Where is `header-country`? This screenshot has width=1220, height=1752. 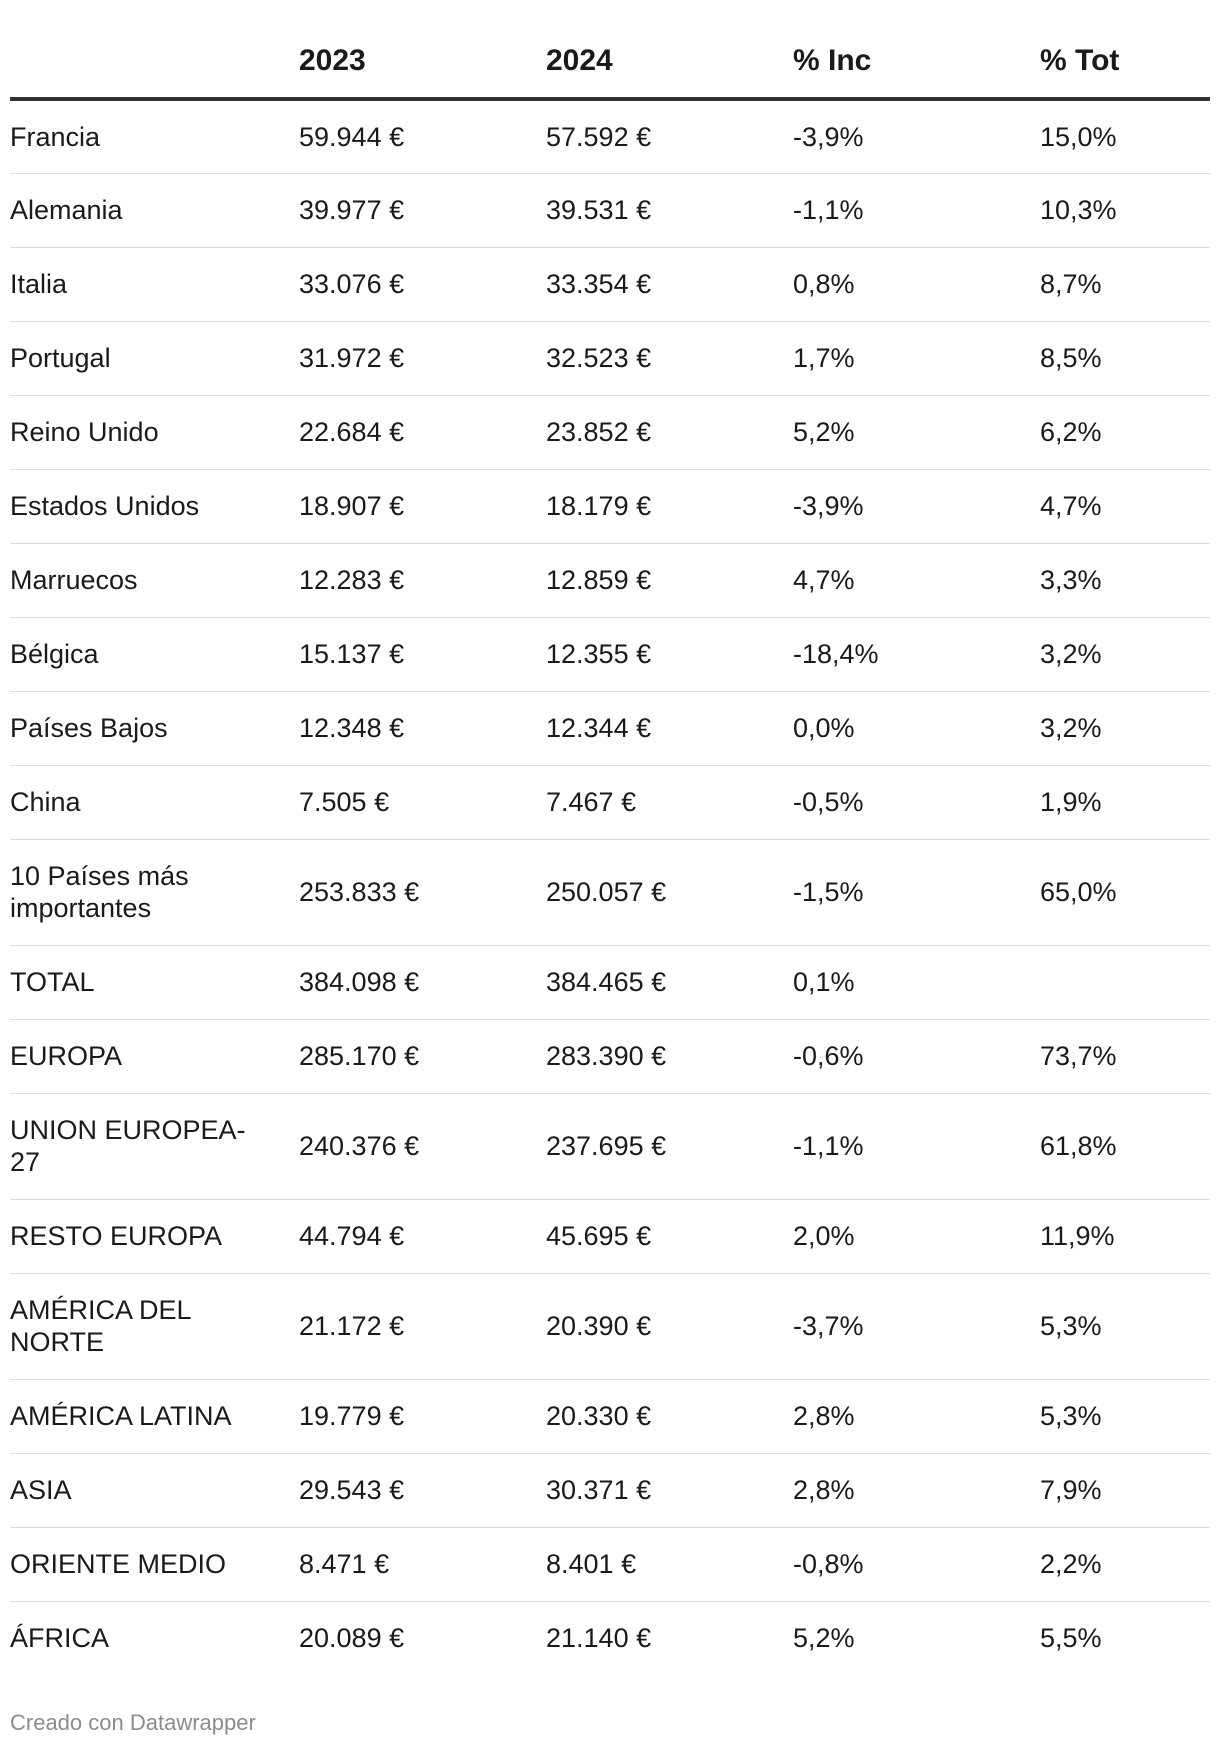 header-country is located at coordinates (154, 50).